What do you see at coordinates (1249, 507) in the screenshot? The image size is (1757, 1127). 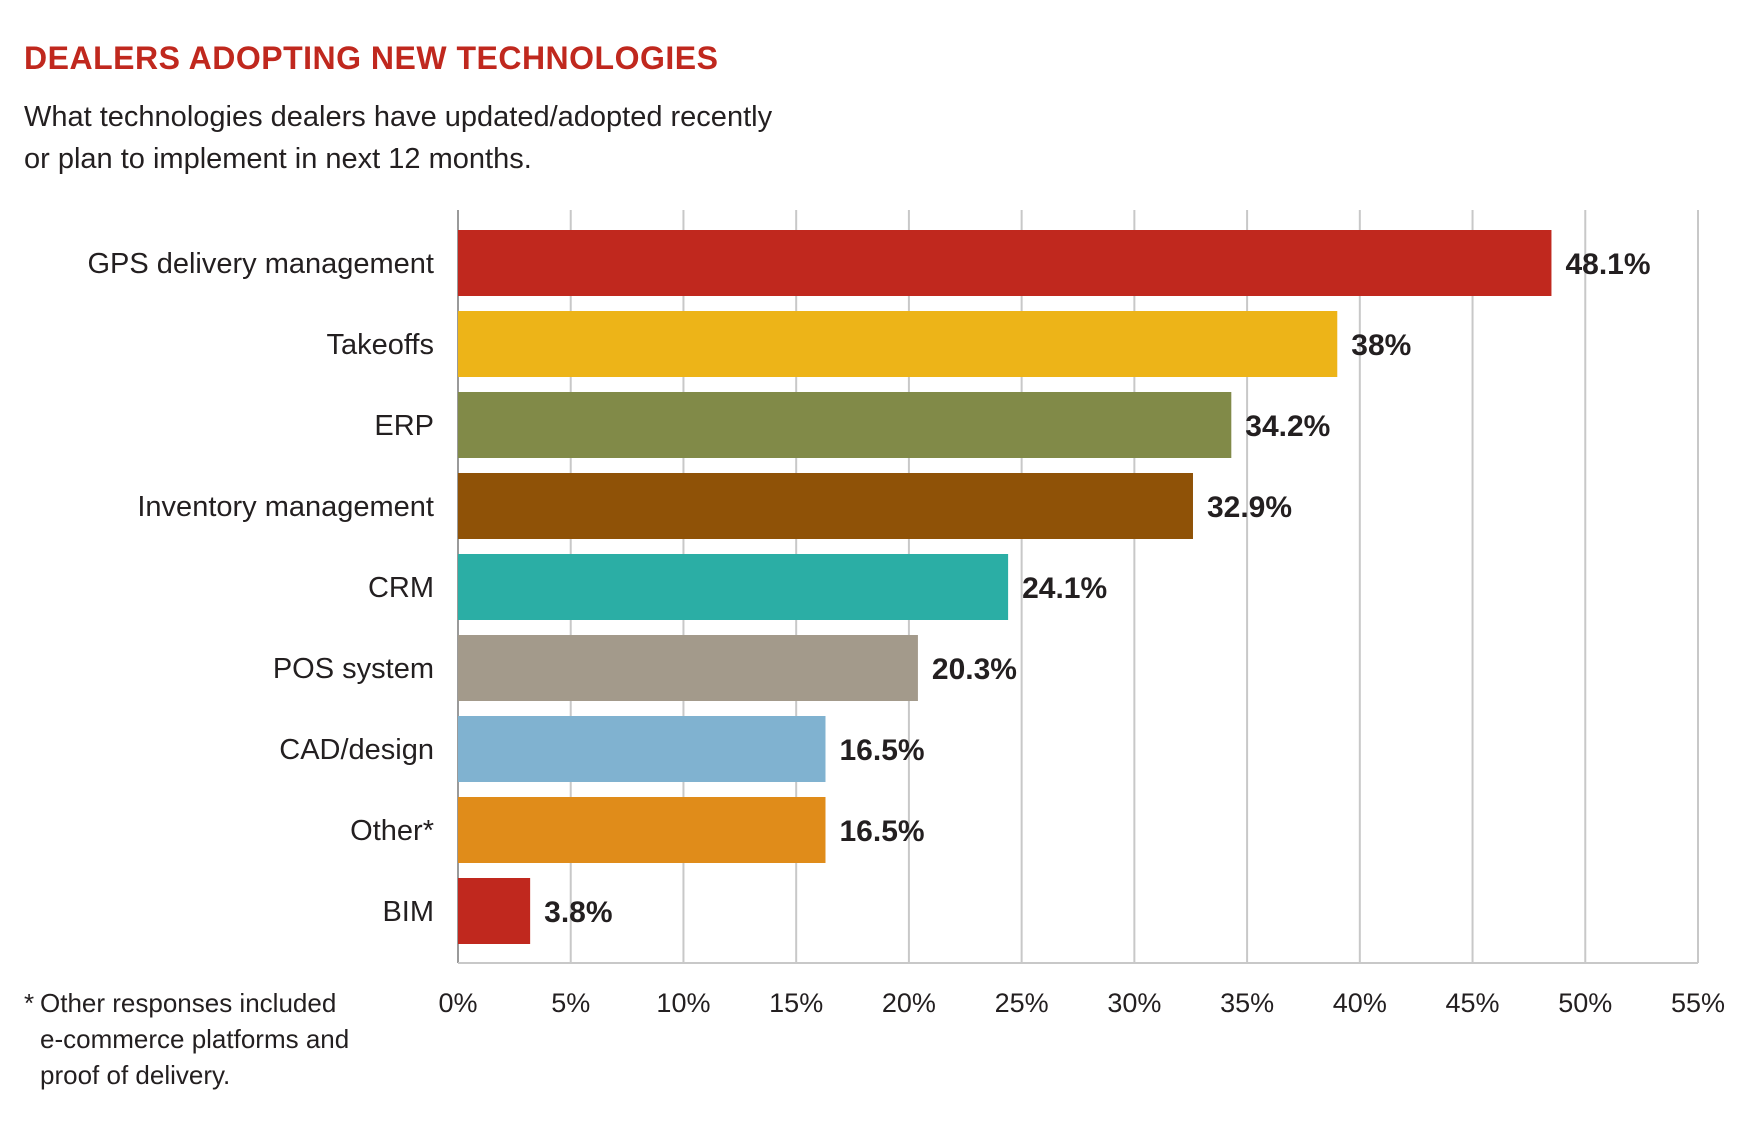 I see `value-label: 32.9%` at bounding box center [1249, 507].